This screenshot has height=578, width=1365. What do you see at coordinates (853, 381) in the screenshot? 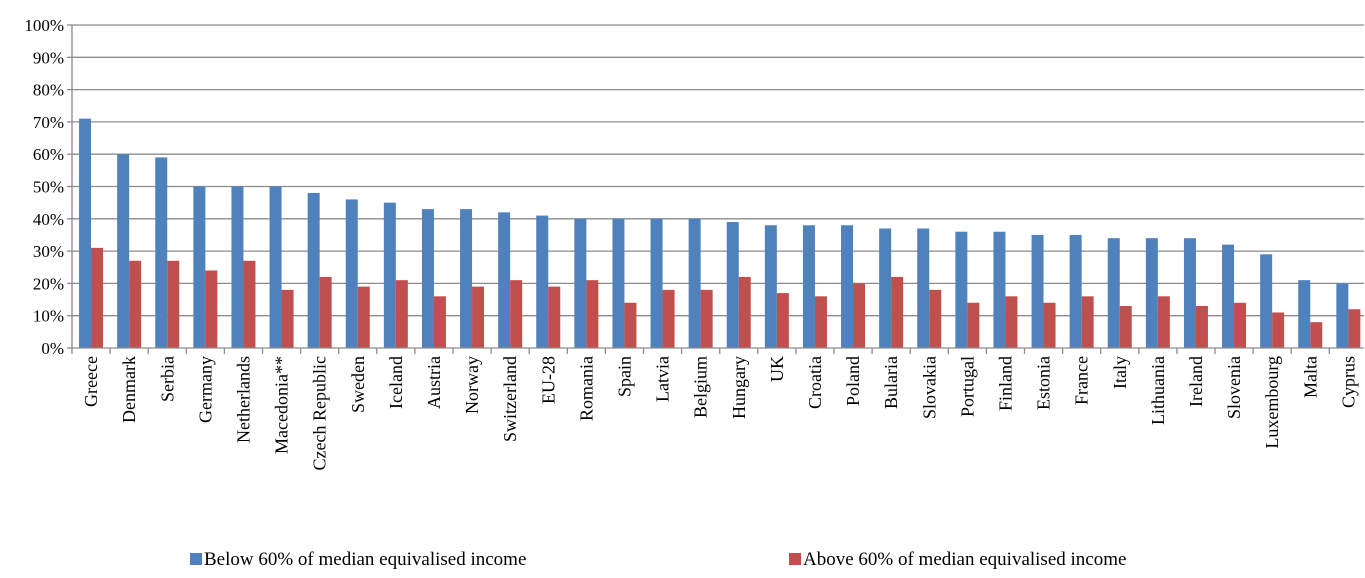
I see `x-tick-label: Poland` at bounding box center [853, 381].